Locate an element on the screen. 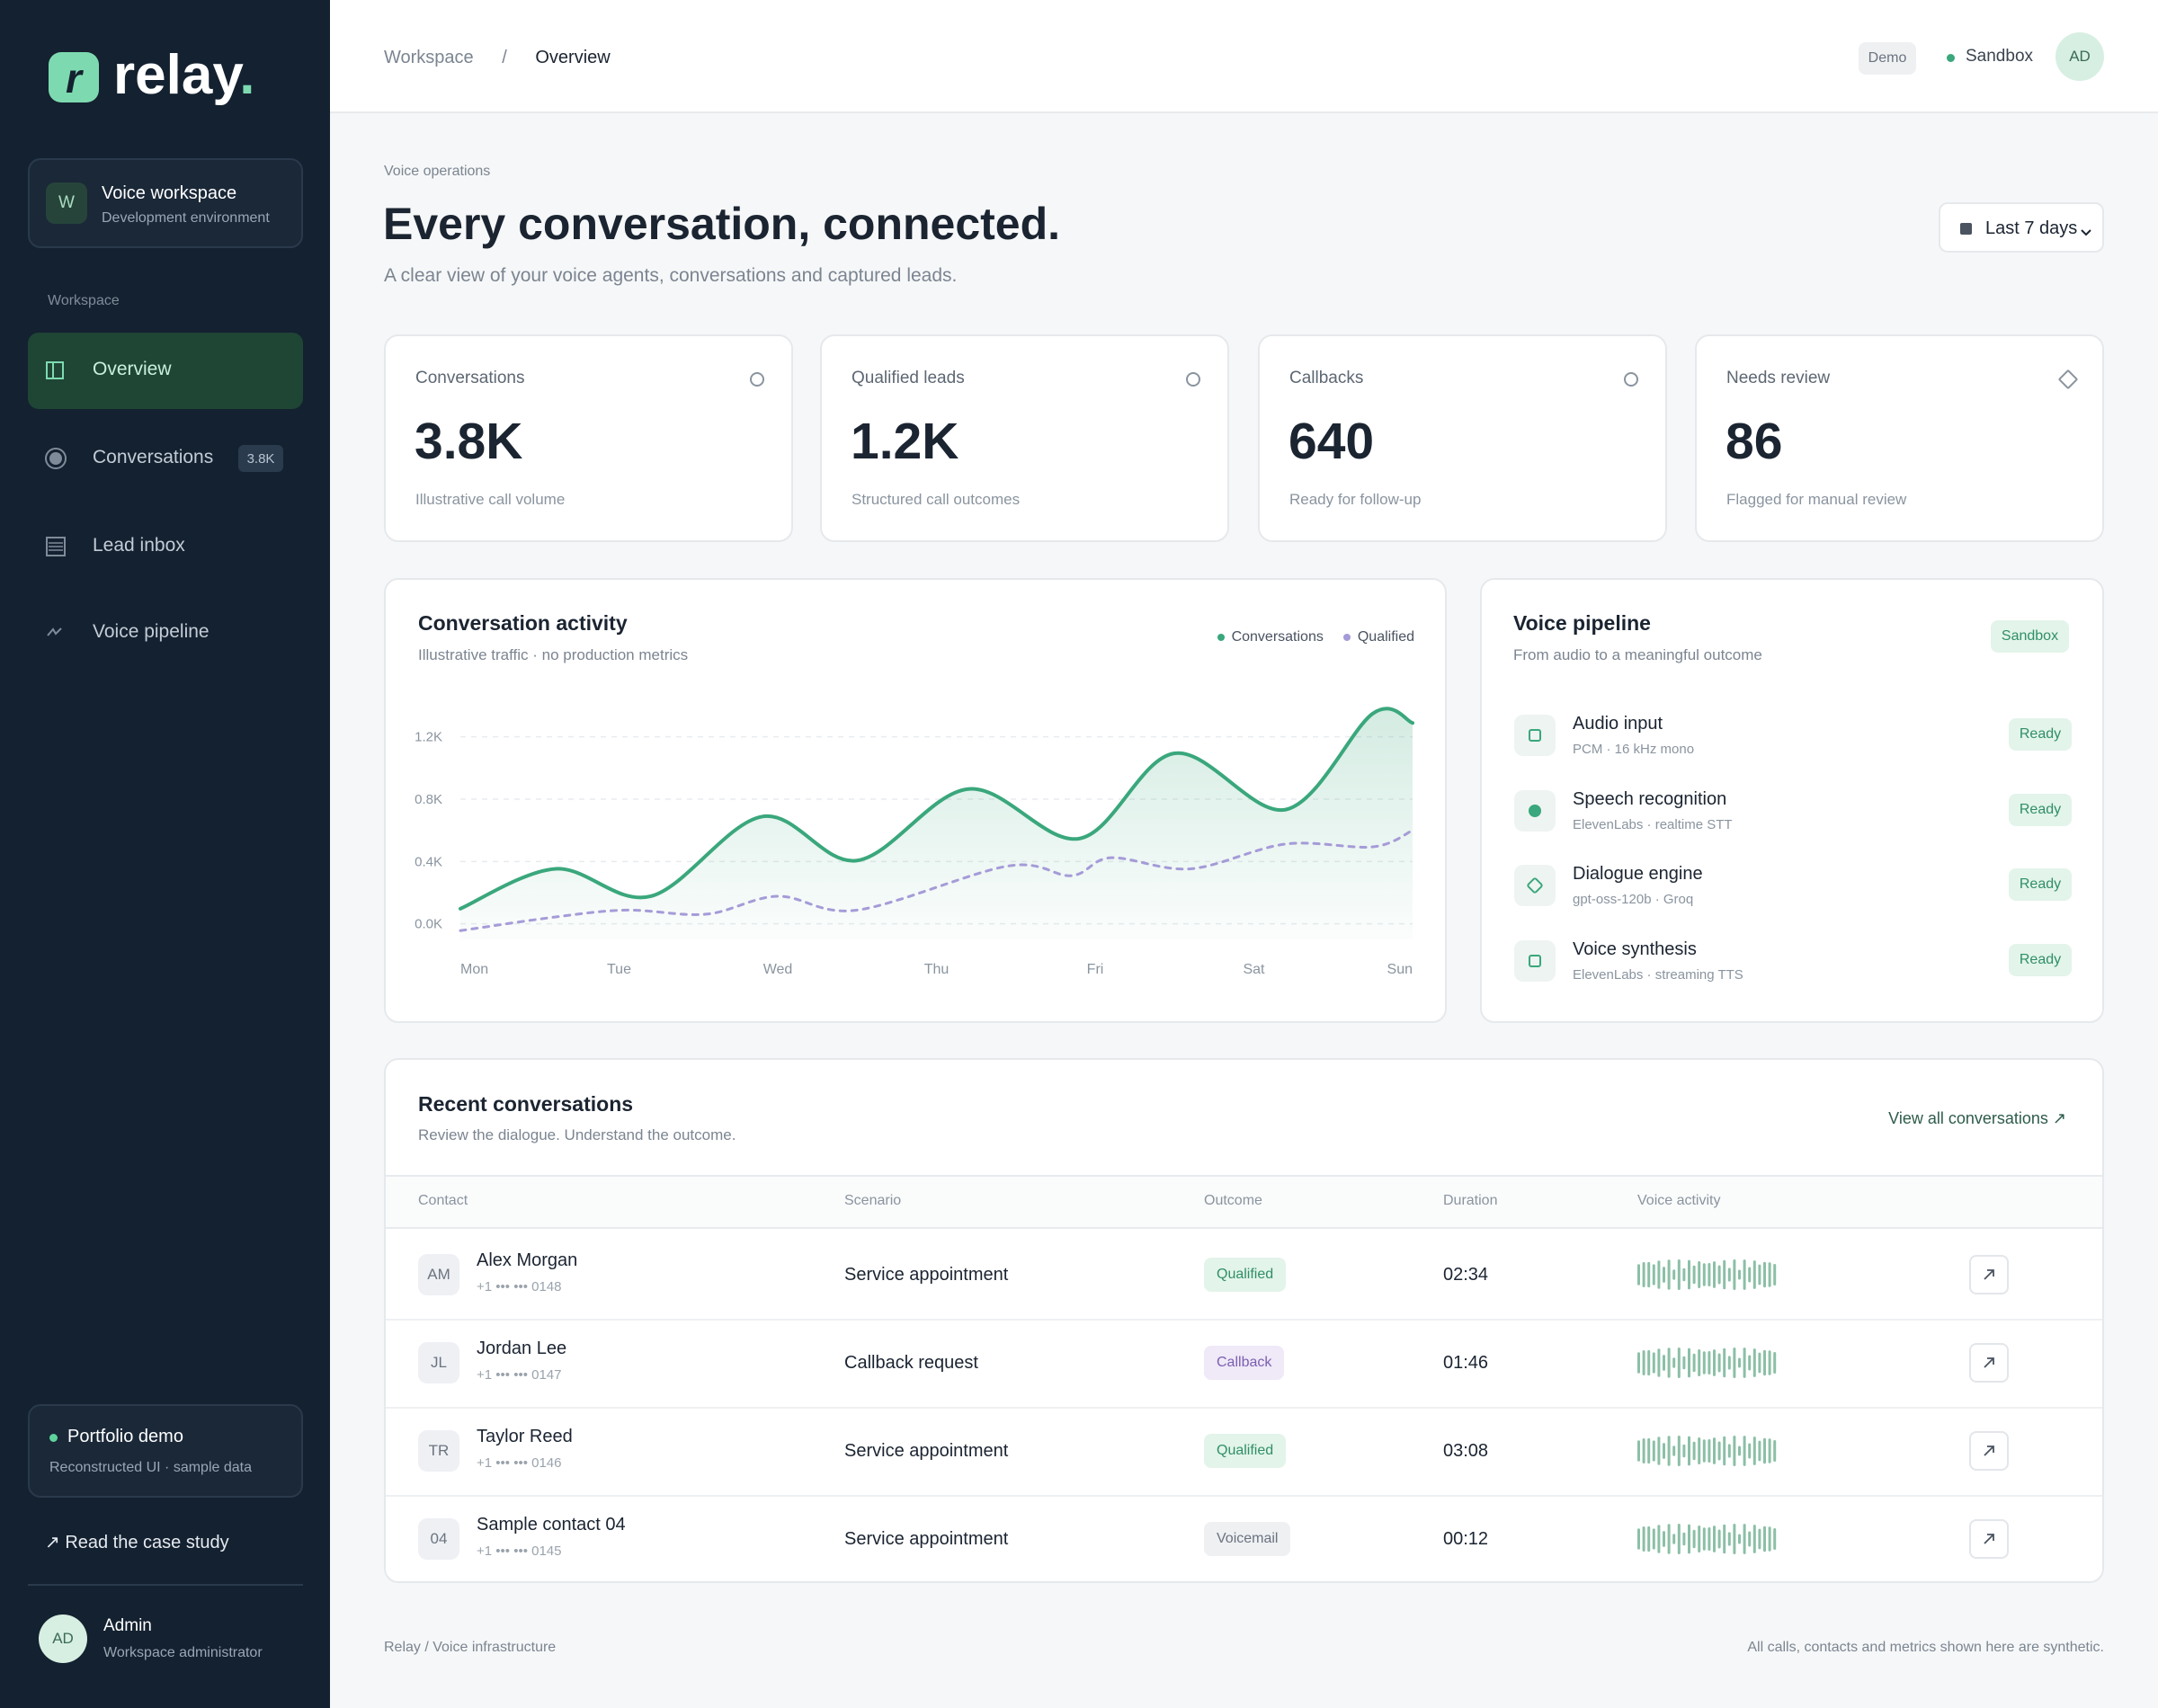 The height and width of the screenshot is (1708, 2158). scenario: Callback request is located at coordinates (911, 1363).